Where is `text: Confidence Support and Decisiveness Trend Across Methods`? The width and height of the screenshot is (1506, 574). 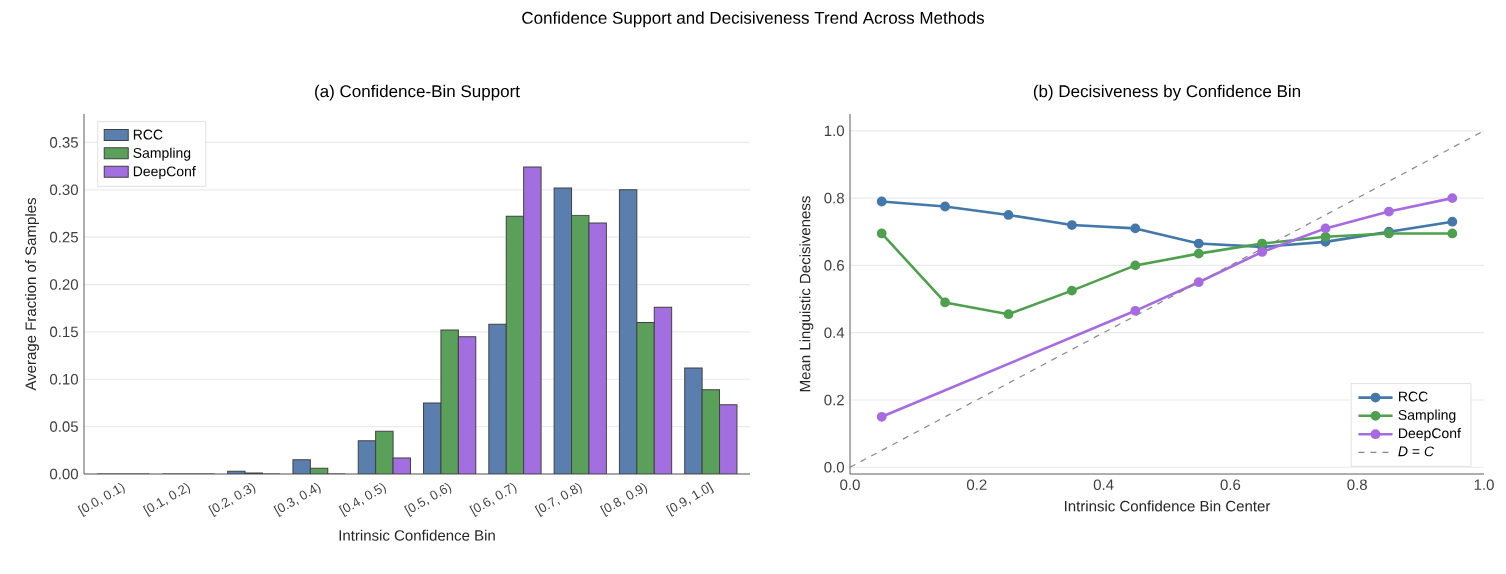
text: Confidence Support and Decisiveness Trend Across Methods is located at coordinates (753, 19).